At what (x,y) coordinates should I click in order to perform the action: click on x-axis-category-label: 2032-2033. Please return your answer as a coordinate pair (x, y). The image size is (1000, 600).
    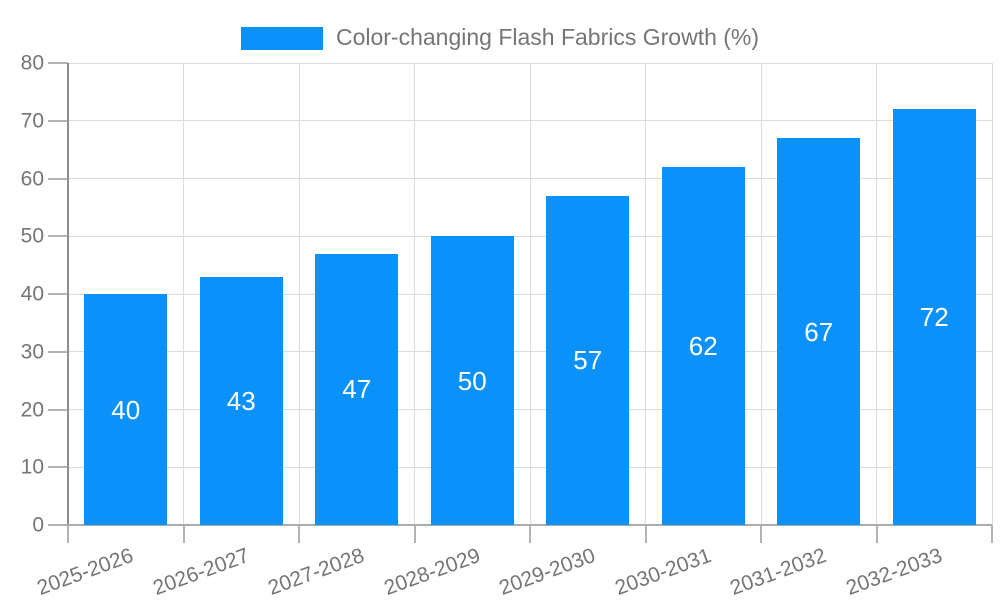
    Looking at the image, I should click on (894, 572).